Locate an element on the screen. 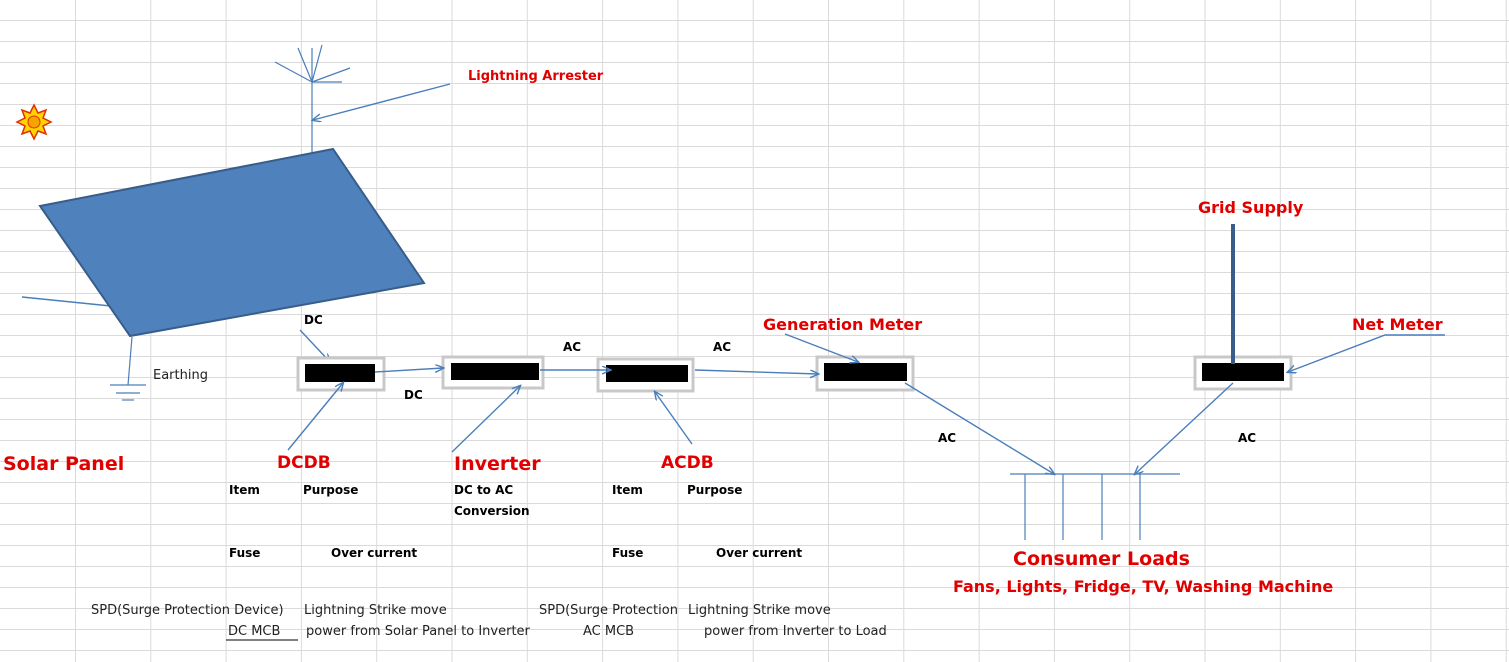 The width and height of the screenshot is (1509, 662). label: DCDB is located at coordinates (304, 463).